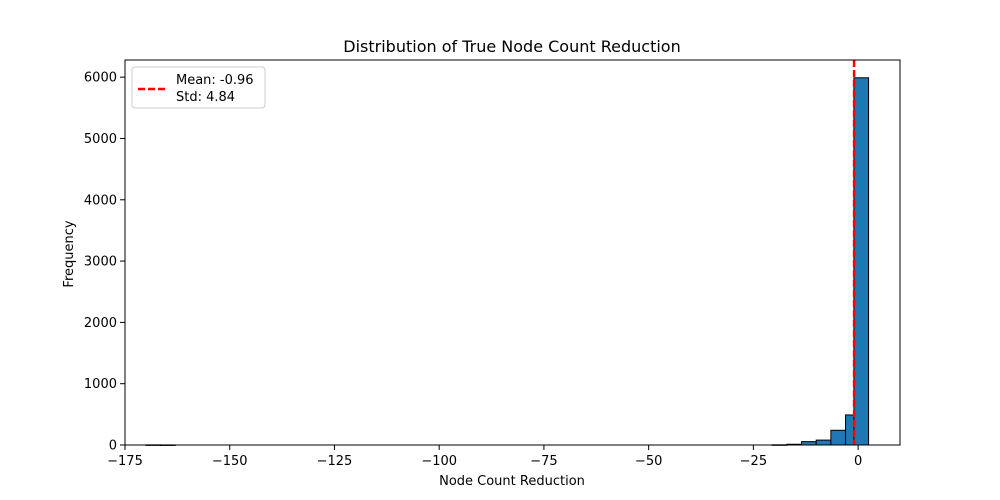 The image size is (1000, 500). I want to click on y-tick-label: 1000, so click(100, 384).